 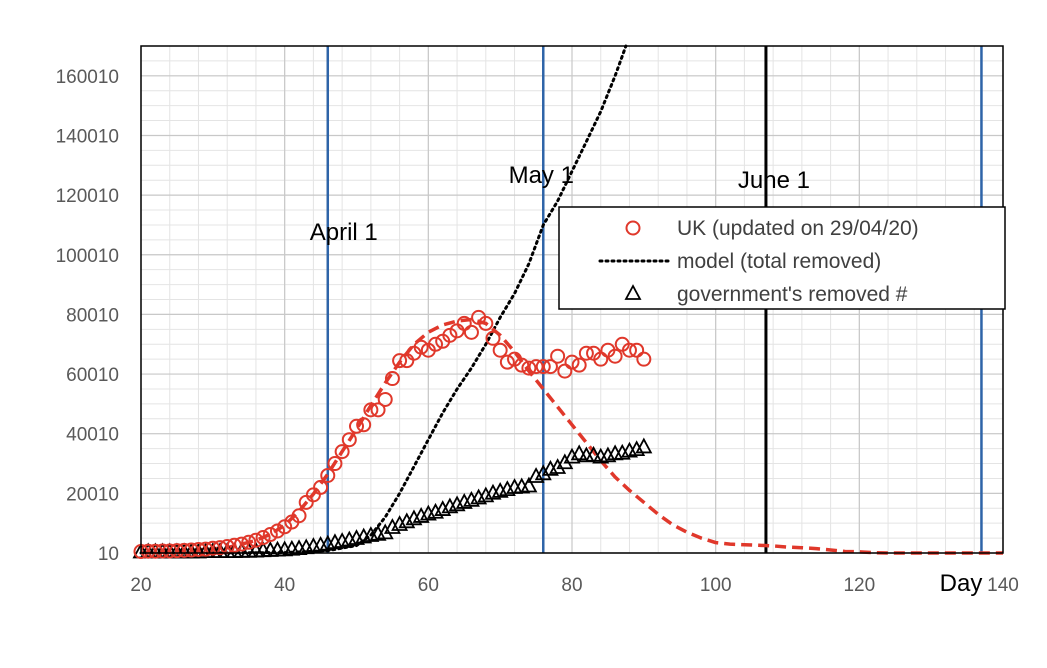 What do you see at coordinates (344, 232) in the screenshot?
I see `date-annotation-label: April 1` at bounding box center [344, 232].